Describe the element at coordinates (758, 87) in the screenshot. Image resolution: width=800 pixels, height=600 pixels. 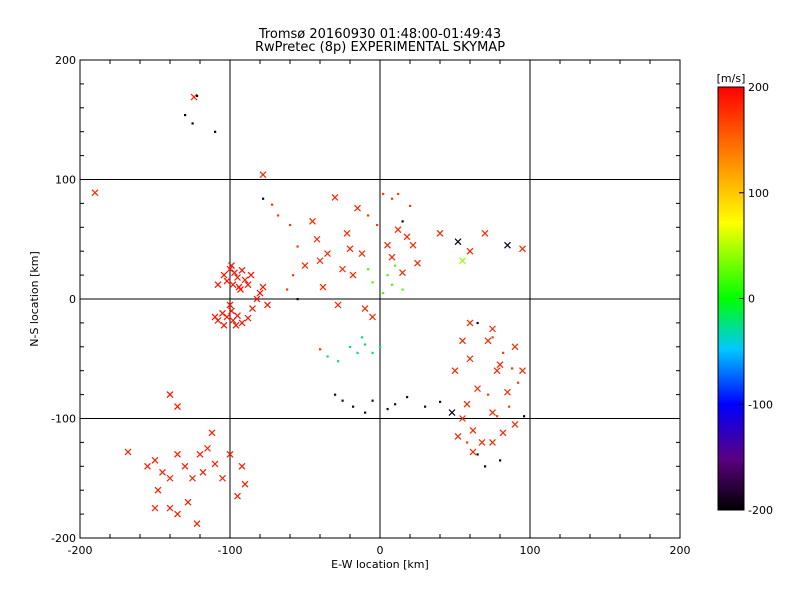
I see `colorbar-tick-label: 200` at that location.